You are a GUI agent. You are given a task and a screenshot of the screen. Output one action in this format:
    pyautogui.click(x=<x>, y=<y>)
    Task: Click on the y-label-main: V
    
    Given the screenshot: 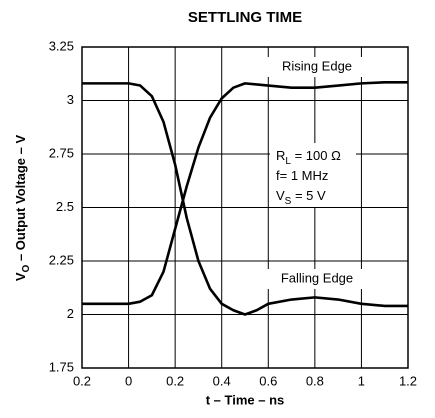 What is the action you would take?
    pyautogui.click(x=20, y=276)
    